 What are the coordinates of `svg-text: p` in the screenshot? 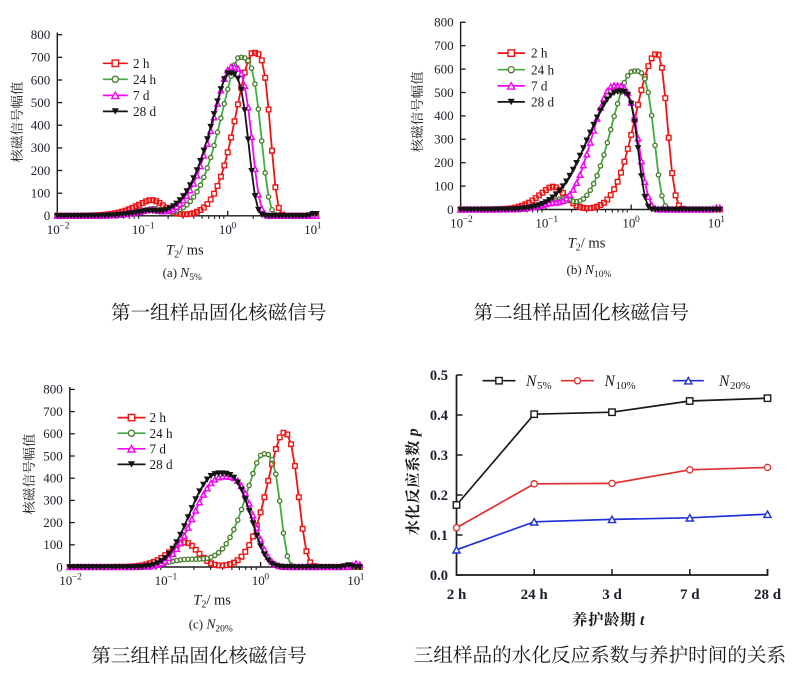 It's located at (413, 433).